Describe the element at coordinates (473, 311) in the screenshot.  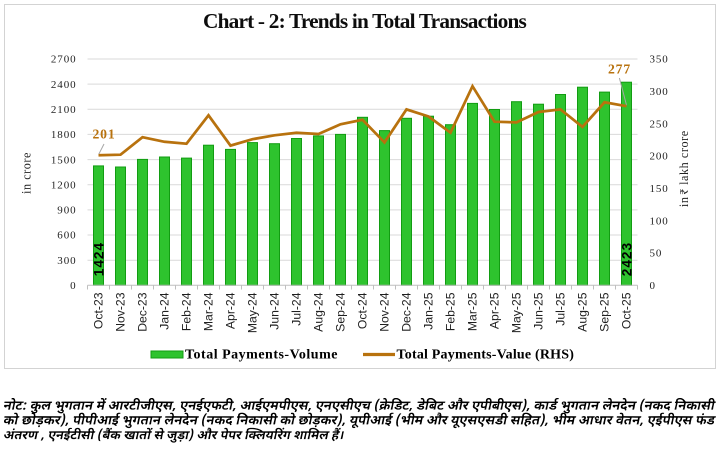
I see `svg-text: Mar-25` at that location.